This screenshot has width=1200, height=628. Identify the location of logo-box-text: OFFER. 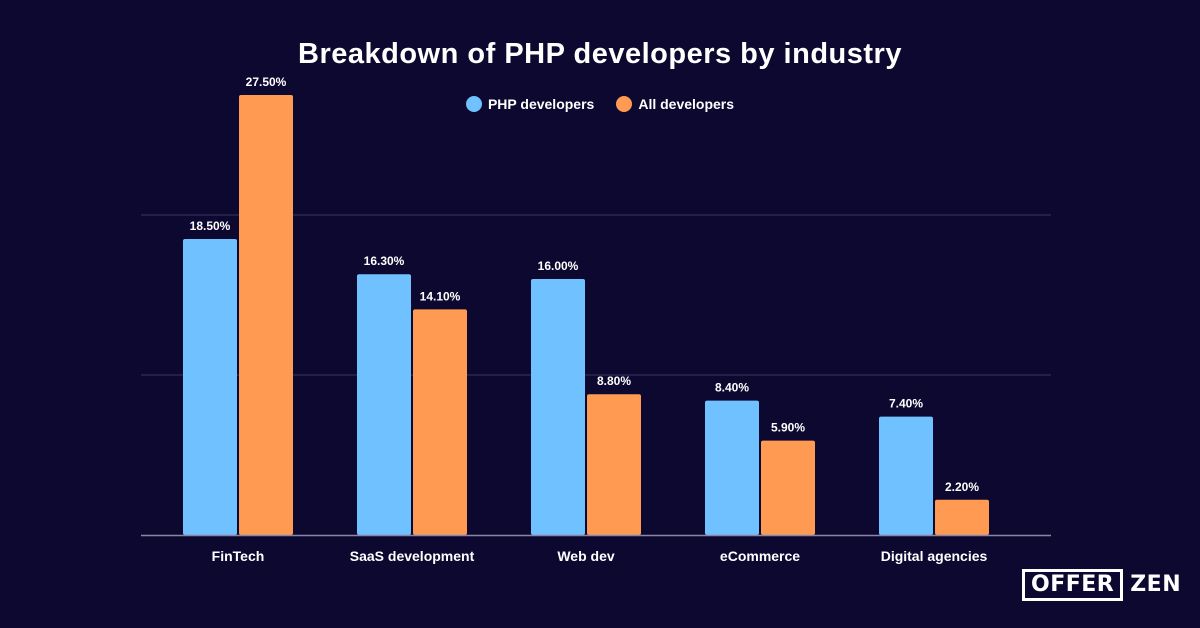
(1073, 584).